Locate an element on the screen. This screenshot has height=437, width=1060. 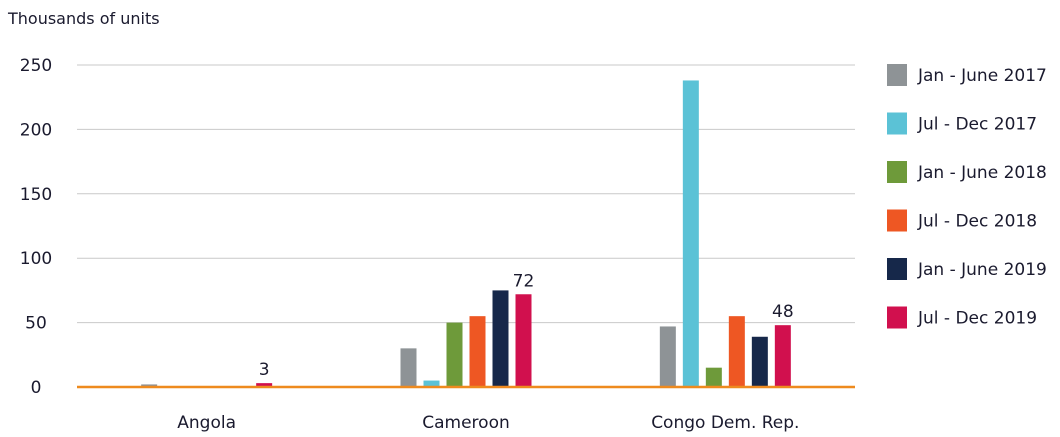
data-labels: 3 72 48 is located at coordinates (526, 325).